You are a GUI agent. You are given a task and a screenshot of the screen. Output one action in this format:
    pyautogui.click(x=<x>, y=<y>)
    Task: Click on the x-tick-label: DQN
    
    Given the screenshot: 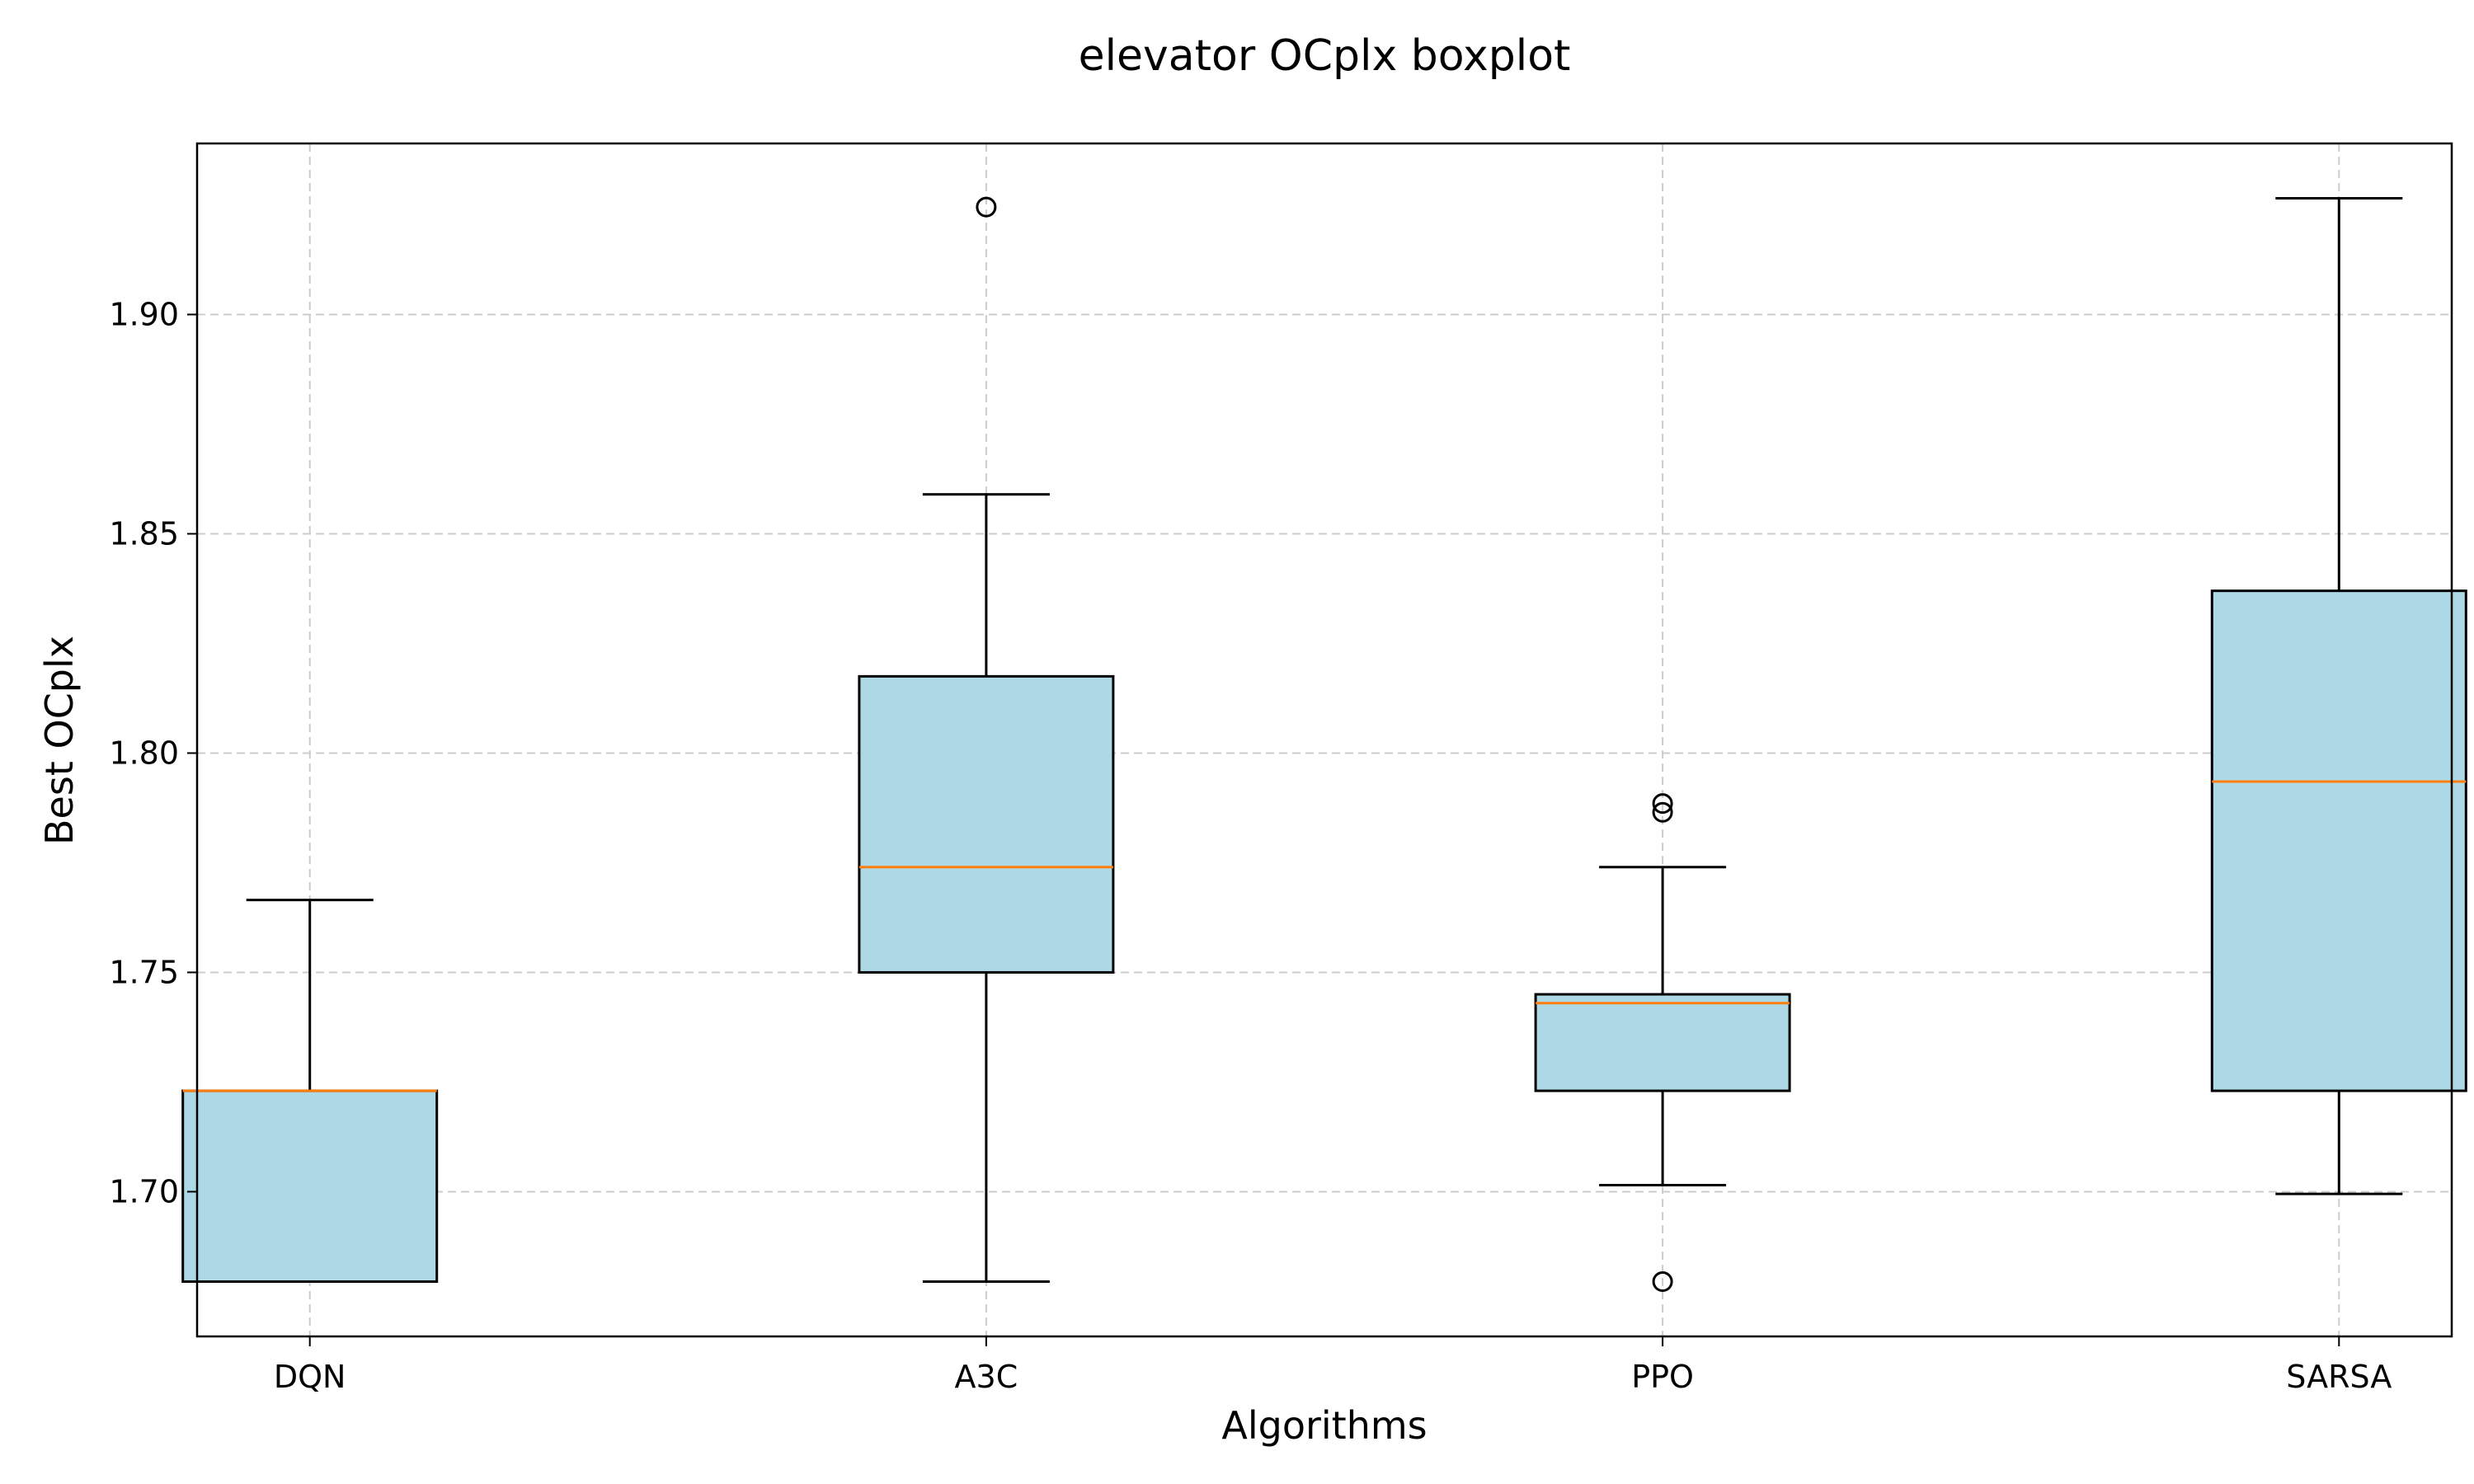 What is the action you would take?
    pyautogui.click(x=310, y=1377)
    